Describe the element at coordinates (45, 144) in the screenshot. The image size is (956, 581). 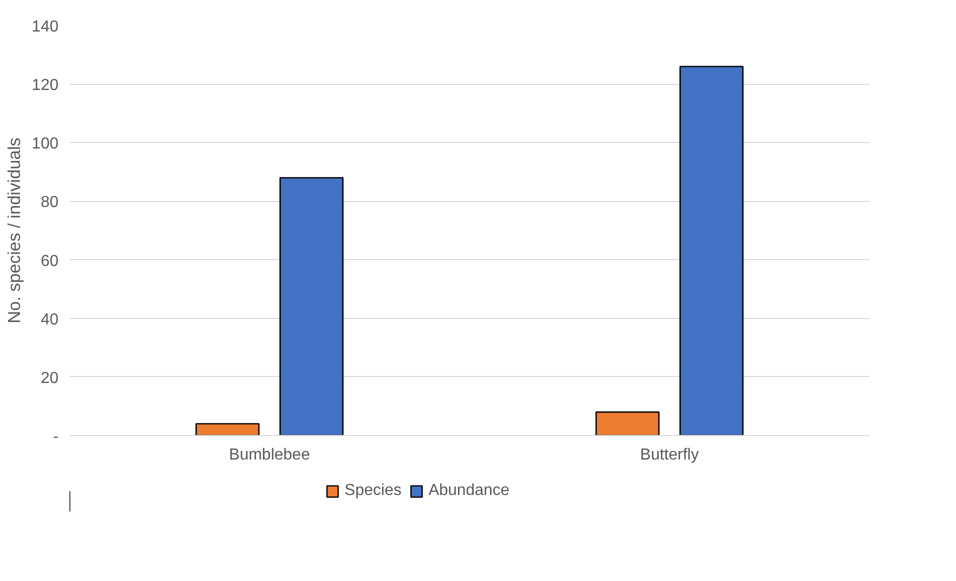
I see `y-tick-label: 100` at that location.